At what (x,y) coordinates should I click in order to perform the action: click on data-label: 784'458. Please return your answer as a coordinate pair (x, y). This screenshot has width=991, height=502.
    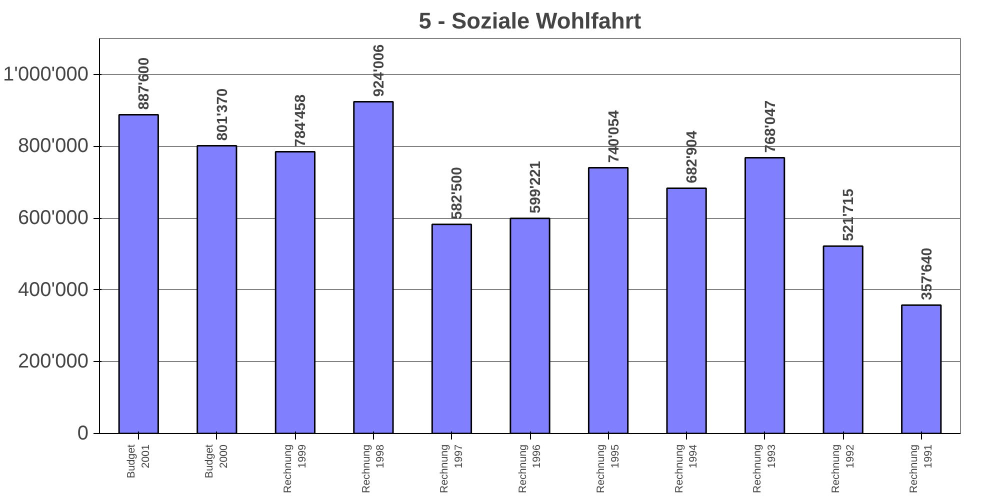
    Looking at the image, I should click on (301, 120).